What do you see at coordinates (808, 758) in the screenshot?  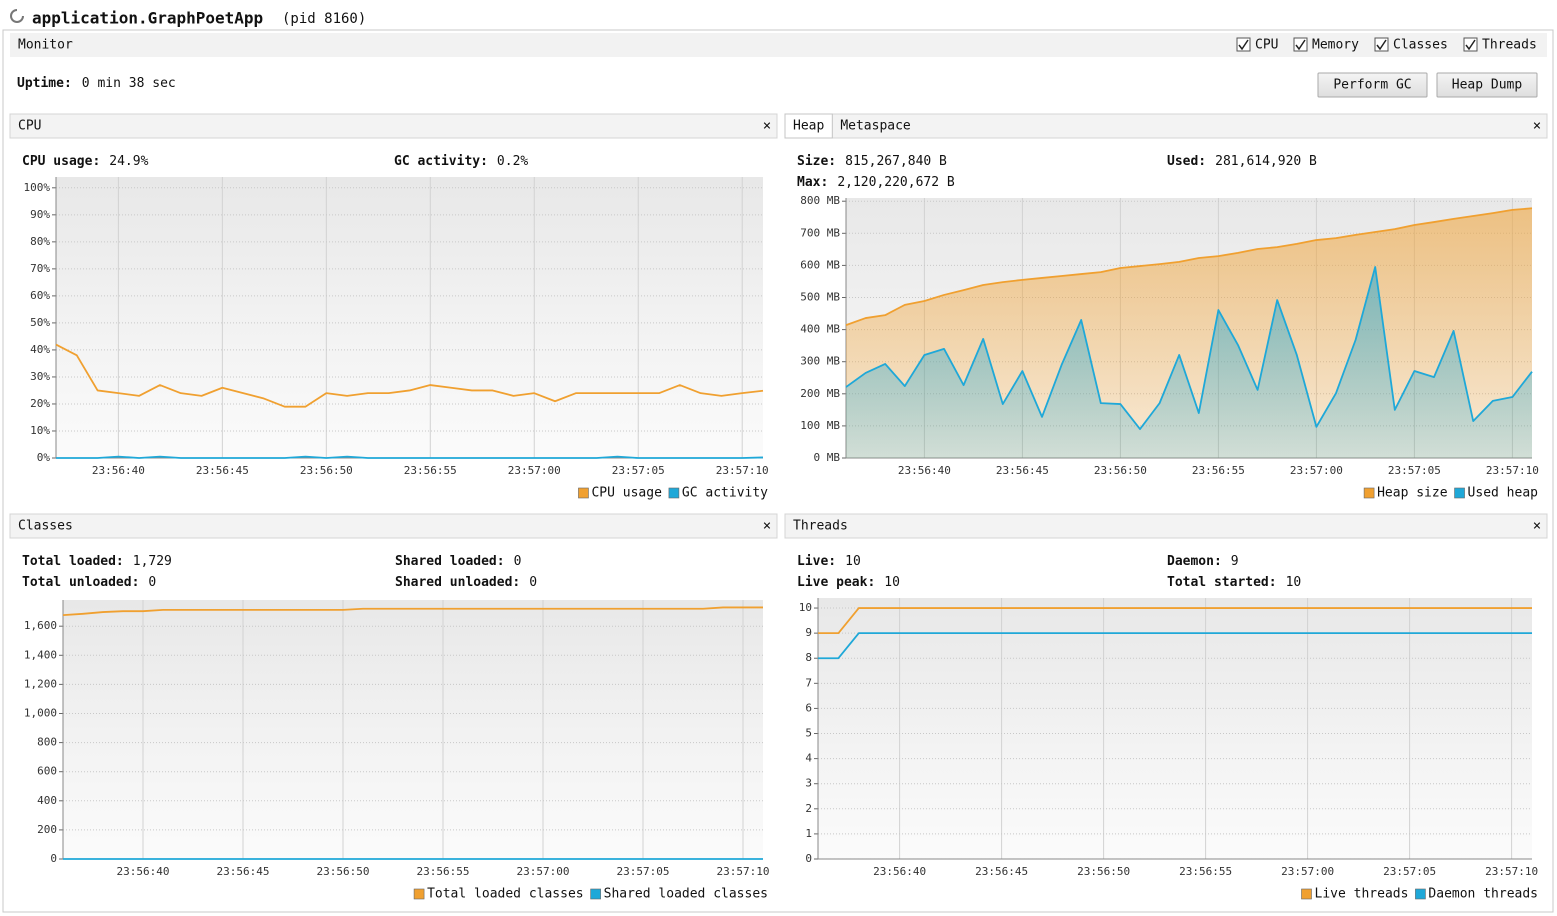 I see `y-tick-label: 4` at bounding box center [808, 758].